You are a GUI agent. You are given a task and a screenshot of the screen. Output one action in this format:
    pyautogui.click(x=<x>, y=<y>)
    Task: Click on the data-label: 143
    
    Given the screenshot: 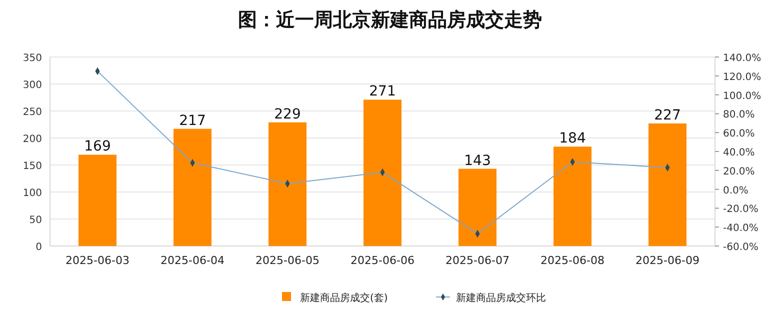 What is the action you would take?
    pyautogui.click(x=477, y=160)
    